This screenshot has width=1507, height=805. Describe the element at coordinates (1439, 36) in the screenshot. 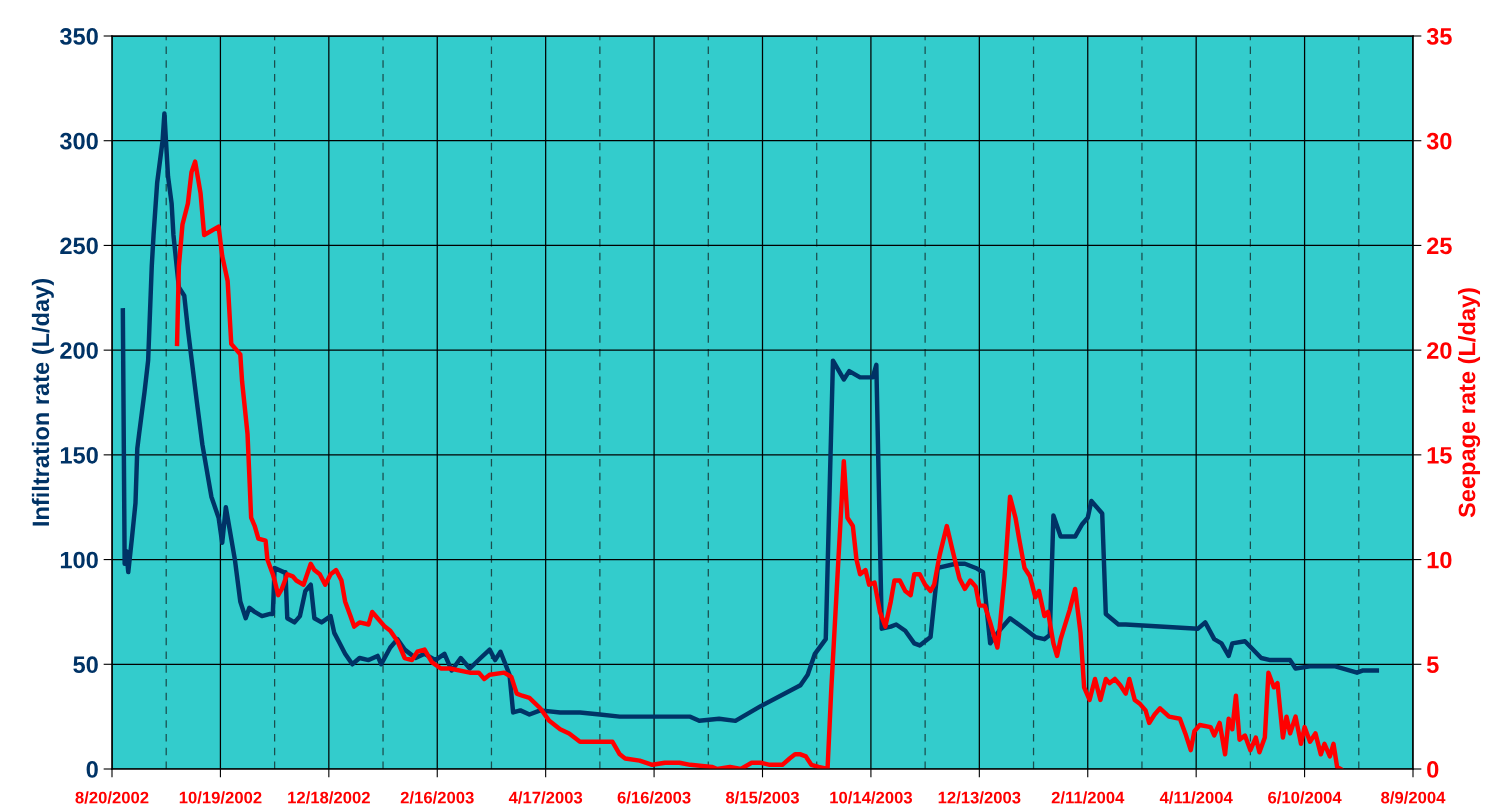

I see `y2-tick-label: 35` at that location.